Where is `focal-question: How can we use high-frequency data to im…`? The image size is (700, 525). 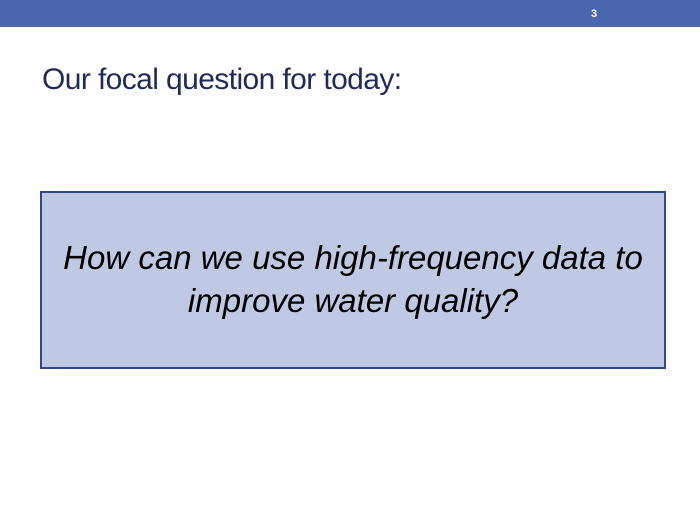
focal-question: How can we use high-frequency data to im… is located at coordinates (353, 279).